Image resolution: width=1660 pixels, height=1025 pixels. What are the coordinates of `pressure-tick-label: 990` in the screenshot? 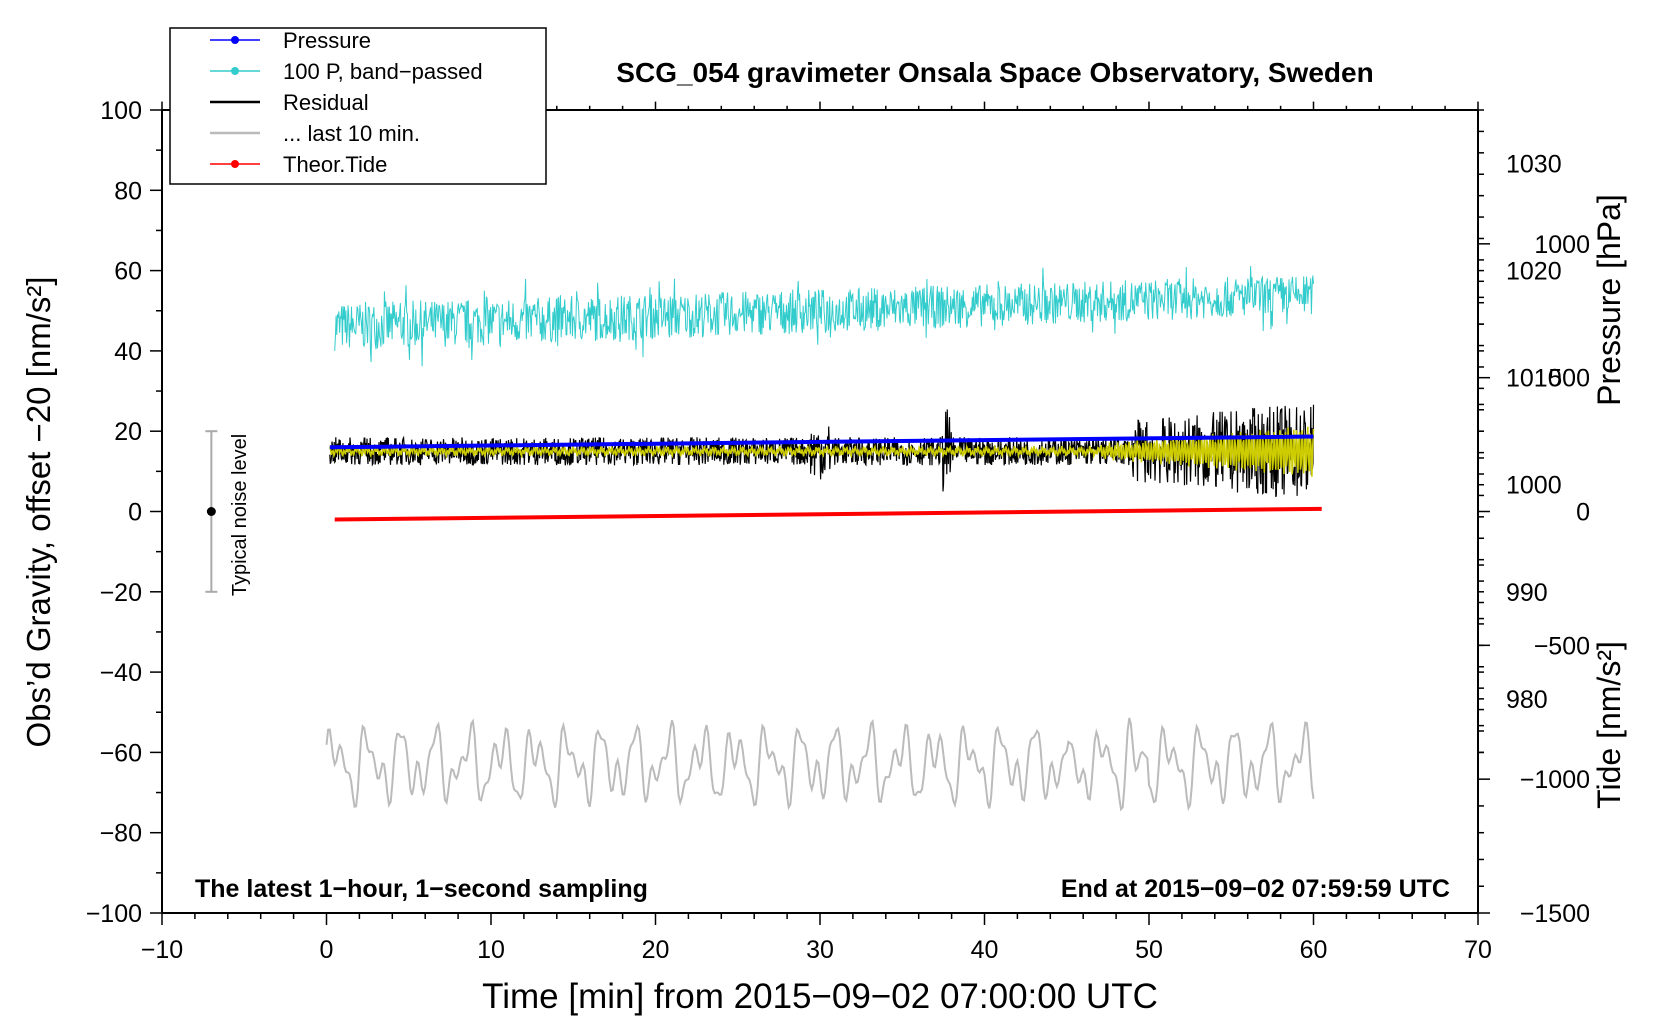 It's located at (1527, 593).